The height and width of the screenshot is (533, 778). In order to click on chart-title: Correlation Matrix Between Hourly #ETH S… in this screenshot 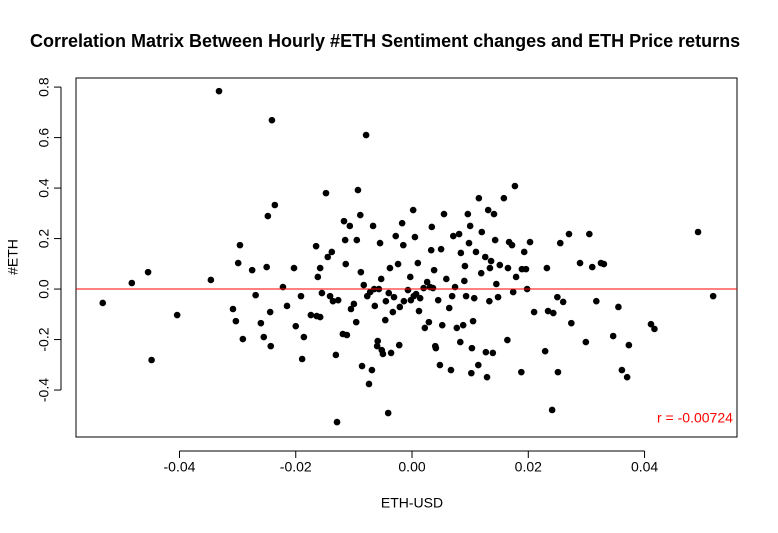, I will do `click(385, 41)`.